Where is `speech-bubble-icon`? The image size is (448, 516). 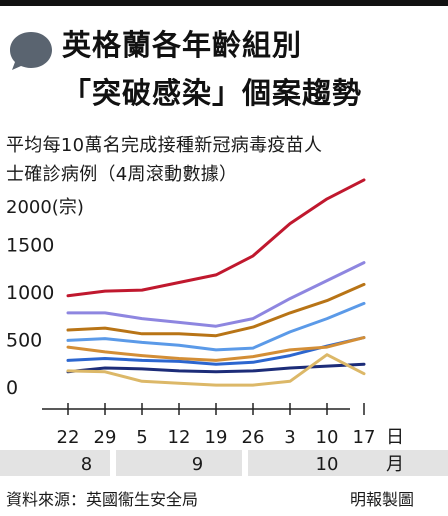 speech-bubble-icon is located at coordinates (31, 51).